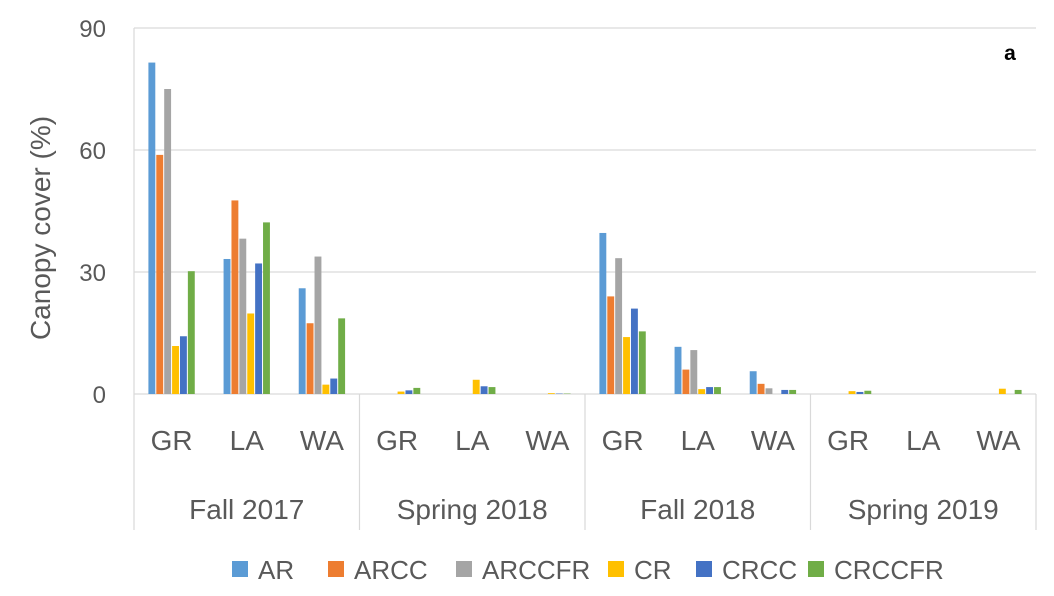  Describe the element at coordinates (1018, 391) in the screenshot. I see `bar-crccfr-spring-2019-wa` at that location.